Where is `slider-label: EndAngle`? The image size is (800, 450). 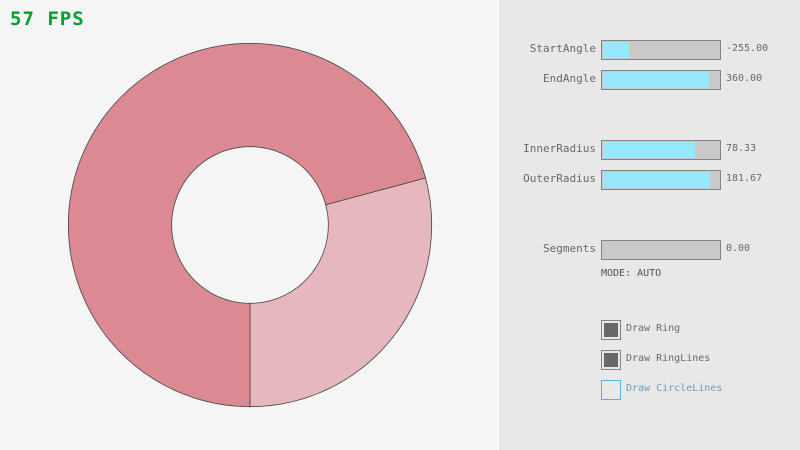 slider-label: EndAngle is located at coordinates (569, 78).